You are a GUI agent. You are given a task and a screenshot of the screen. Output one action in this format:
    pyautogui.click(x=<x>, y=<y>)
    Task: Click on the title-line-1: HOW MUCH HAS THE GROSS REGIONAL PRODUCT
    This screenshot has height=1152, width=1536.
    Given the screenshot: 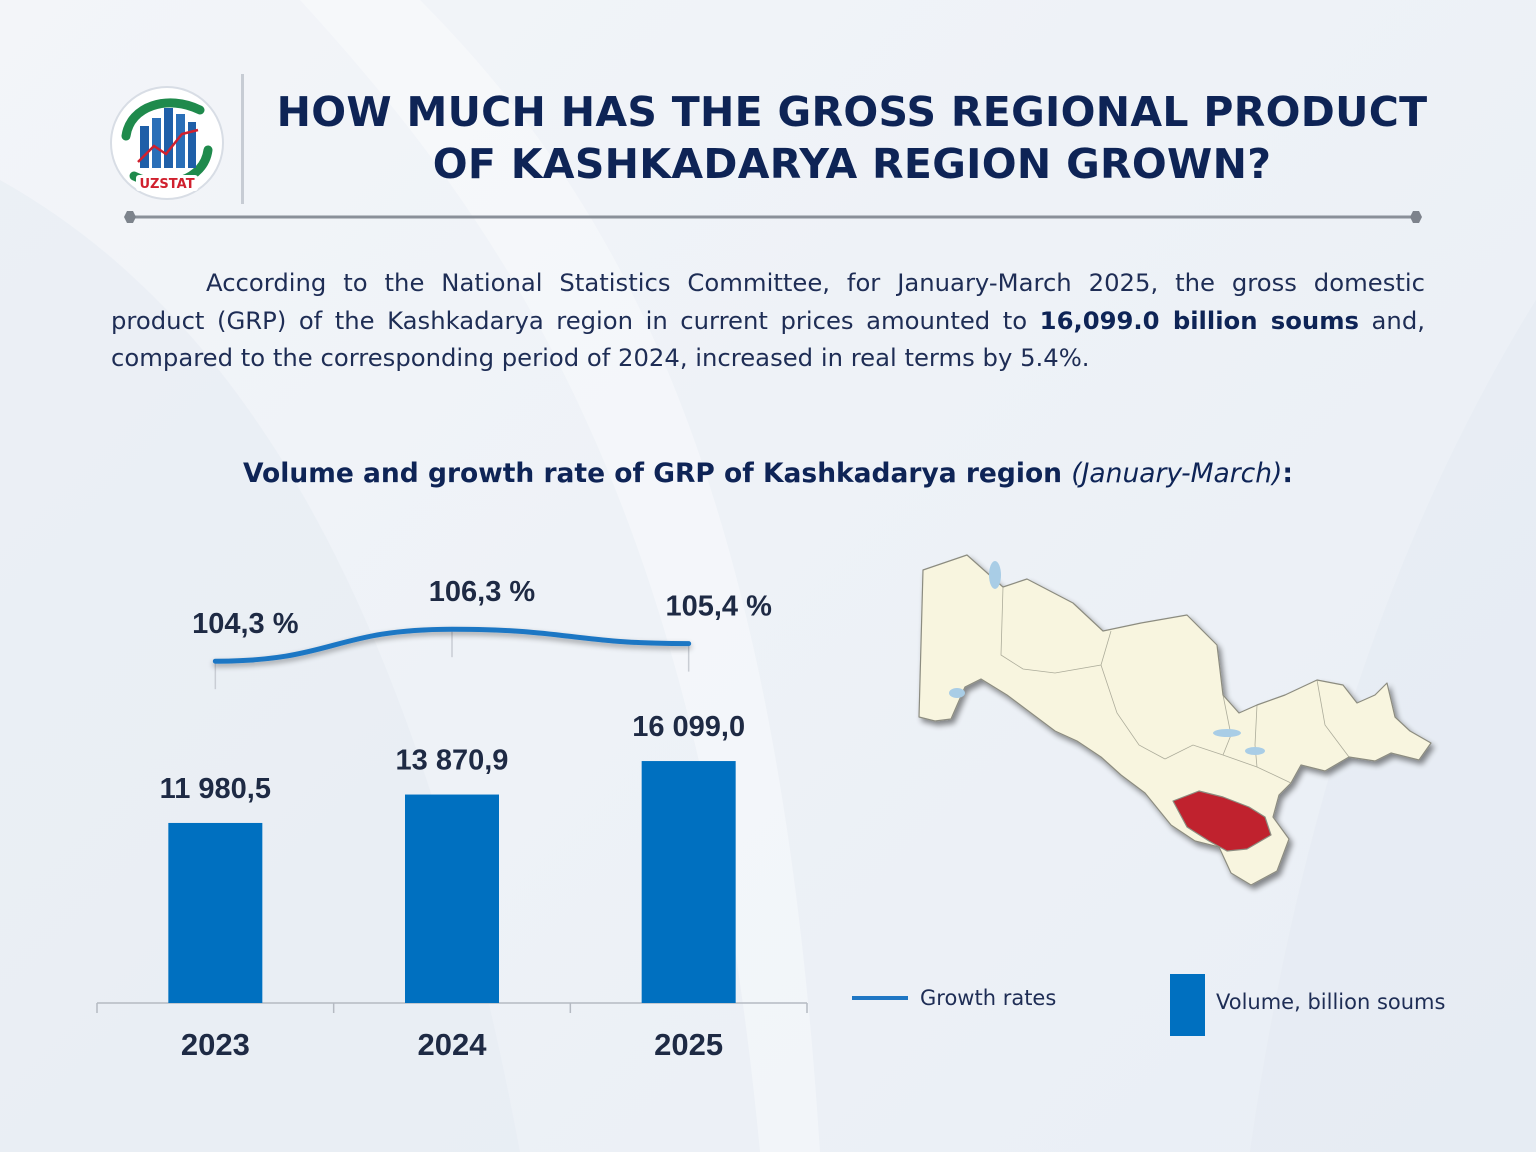 What is the action you would take?
    pyautogui.click(x=852, y=112)
    